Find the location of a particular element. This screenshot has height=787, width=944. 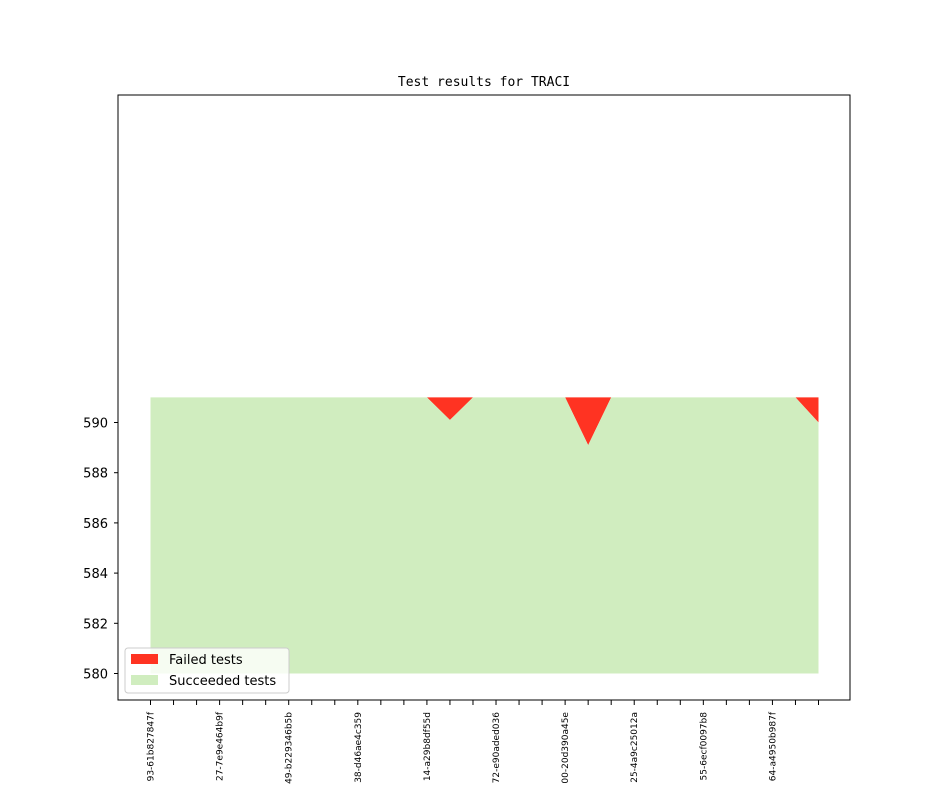

x-tick-label: 55-6ecf0097b8 is located at coordinates (704, 746).